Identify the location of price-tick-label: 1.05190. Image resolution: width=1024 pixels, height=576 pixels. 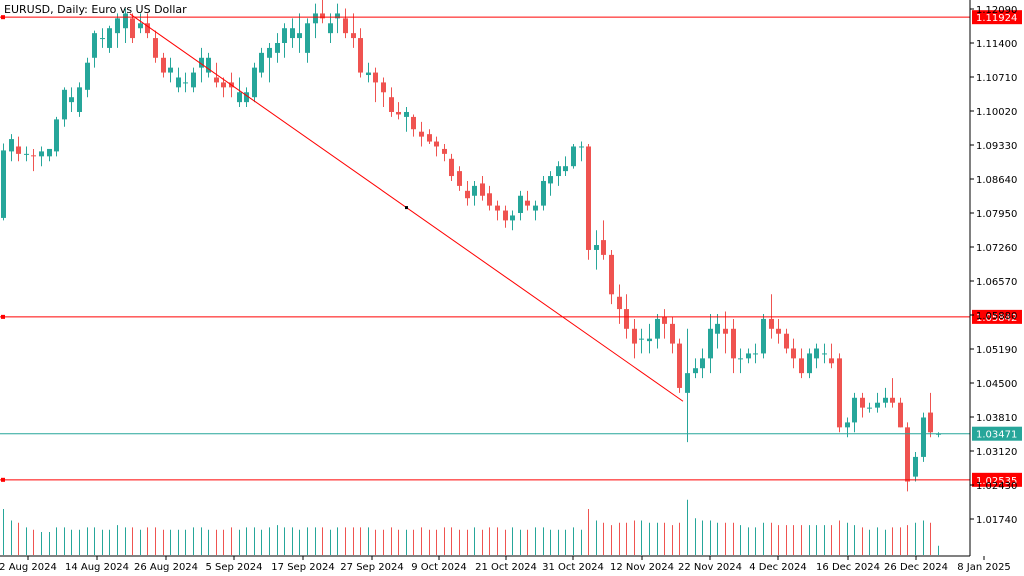
(996, 350).